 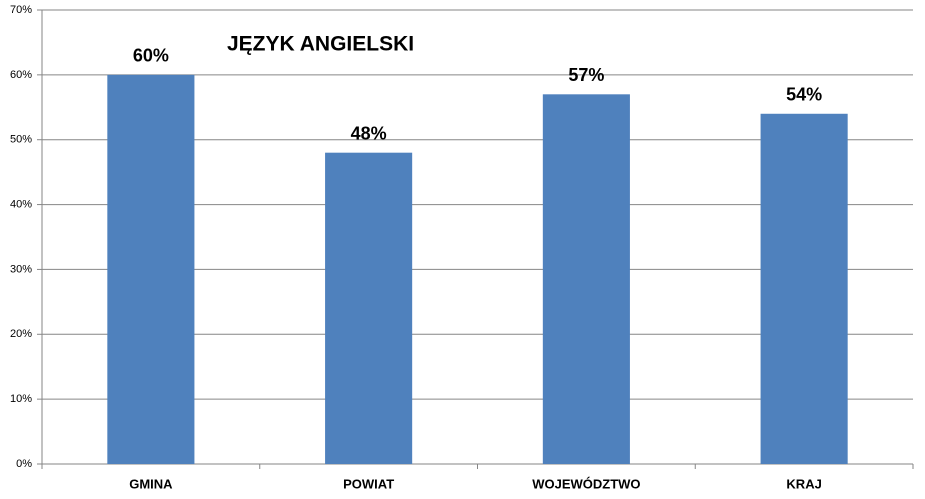 I want to click on y-tick-label: 30%, so click(x=21, y=269).